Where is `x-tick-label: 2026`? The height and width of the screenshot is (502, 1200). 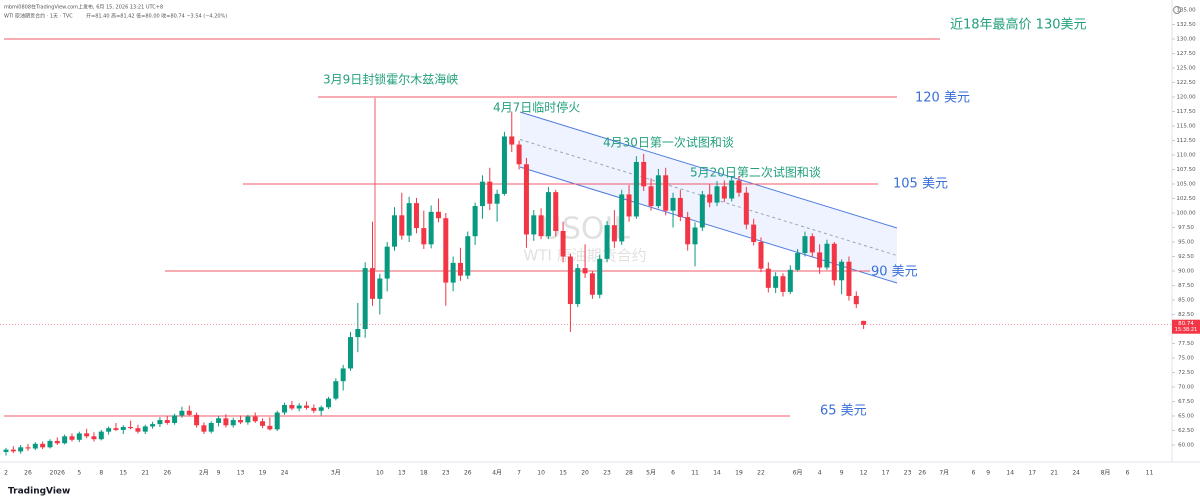
x-tick-label: 2026 is located at coordinates (57, 473).